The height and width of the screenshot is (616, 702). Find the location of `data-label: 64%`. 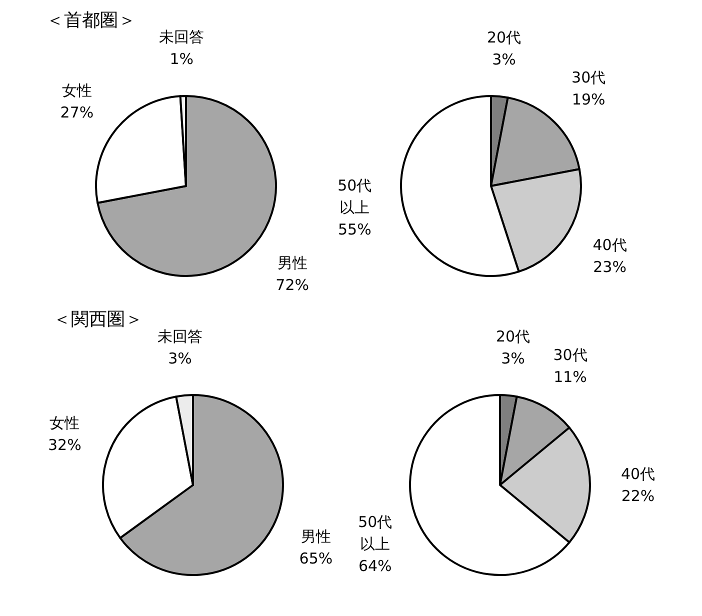

data-label: 64% is located at coordinates (375, 565).